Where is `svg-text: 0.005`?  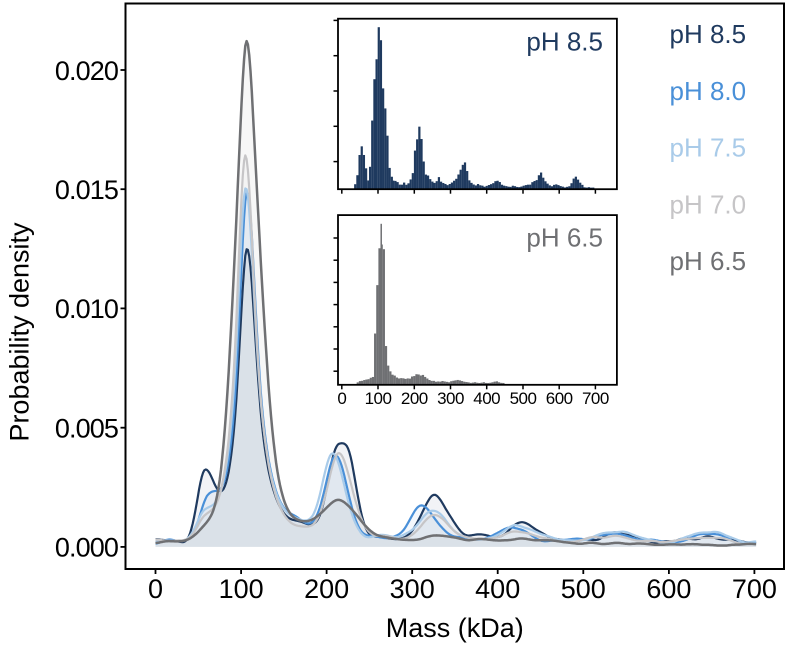
svg-text: 0.005 is located at coordinates (86, 429).